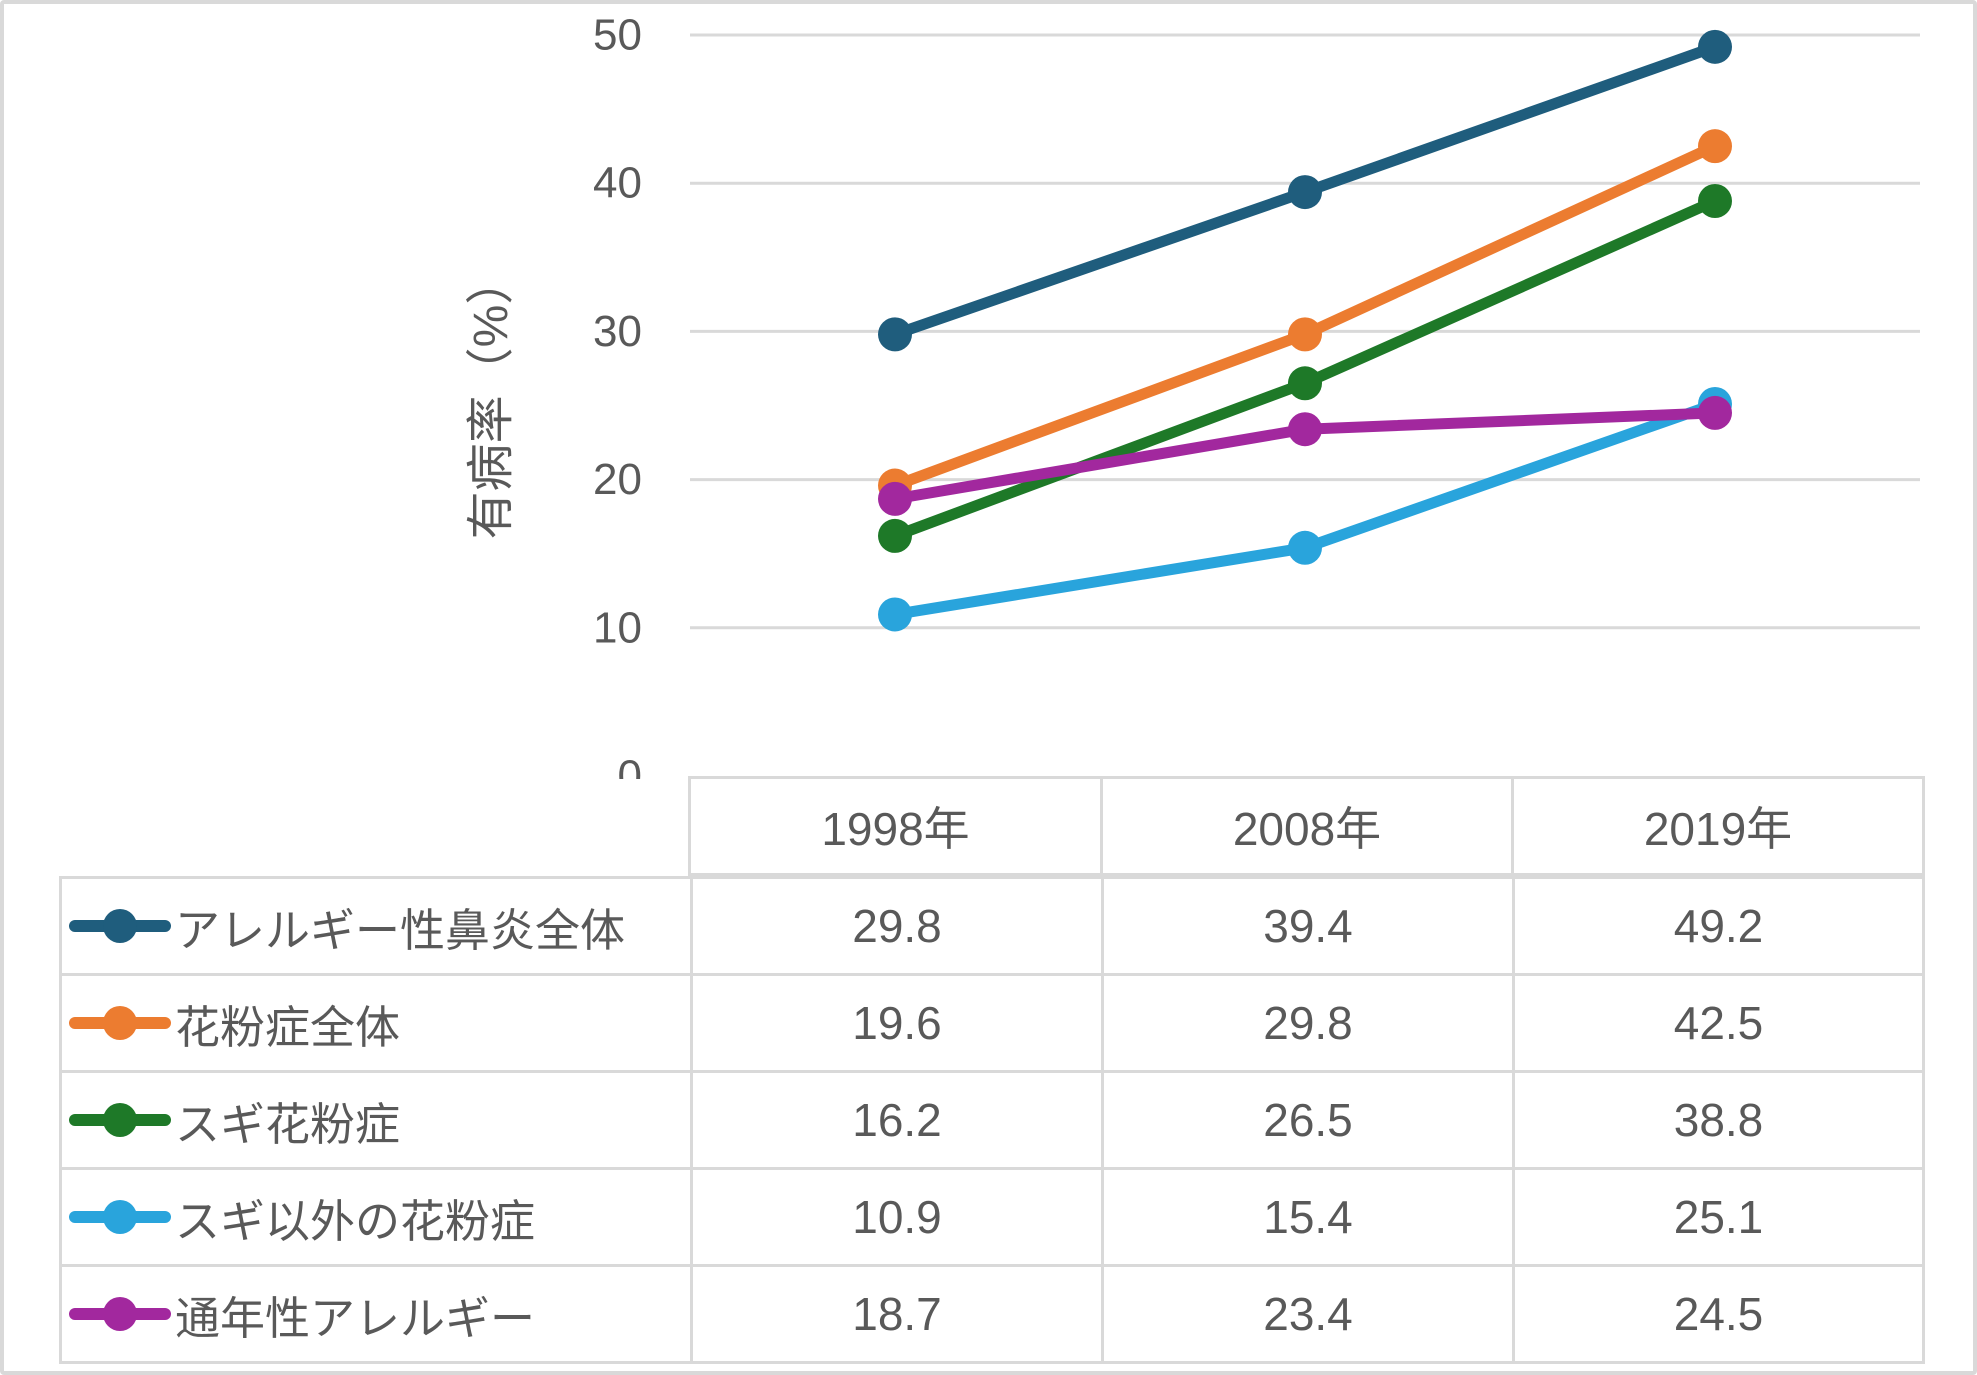 The image size is (1977, 1375). I want to click on value-cell: 16.2, so click(897, 1120).